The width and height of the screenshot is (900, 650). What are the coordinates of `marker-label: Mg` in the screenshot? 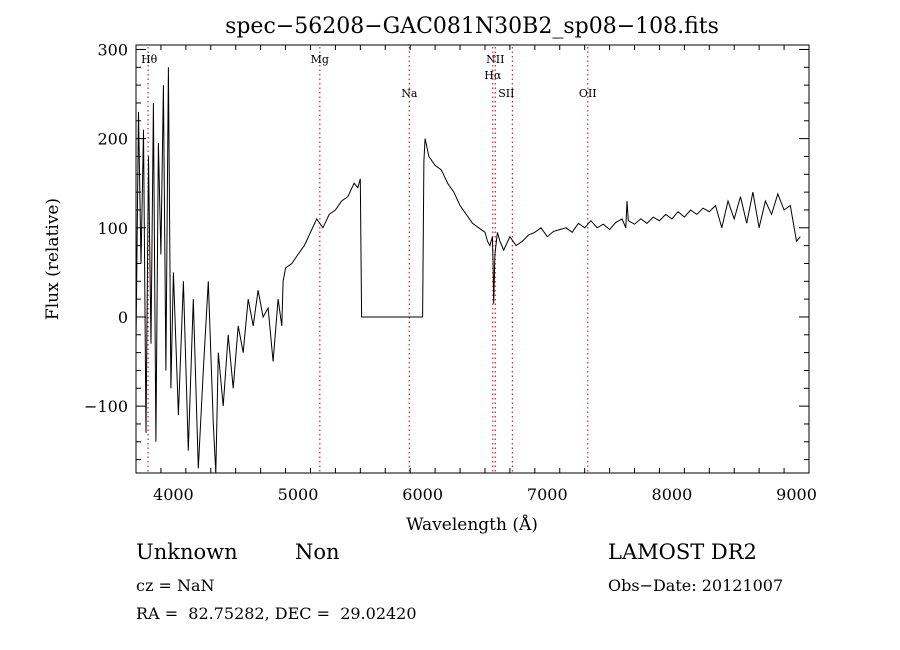 It's located at (320, 59).